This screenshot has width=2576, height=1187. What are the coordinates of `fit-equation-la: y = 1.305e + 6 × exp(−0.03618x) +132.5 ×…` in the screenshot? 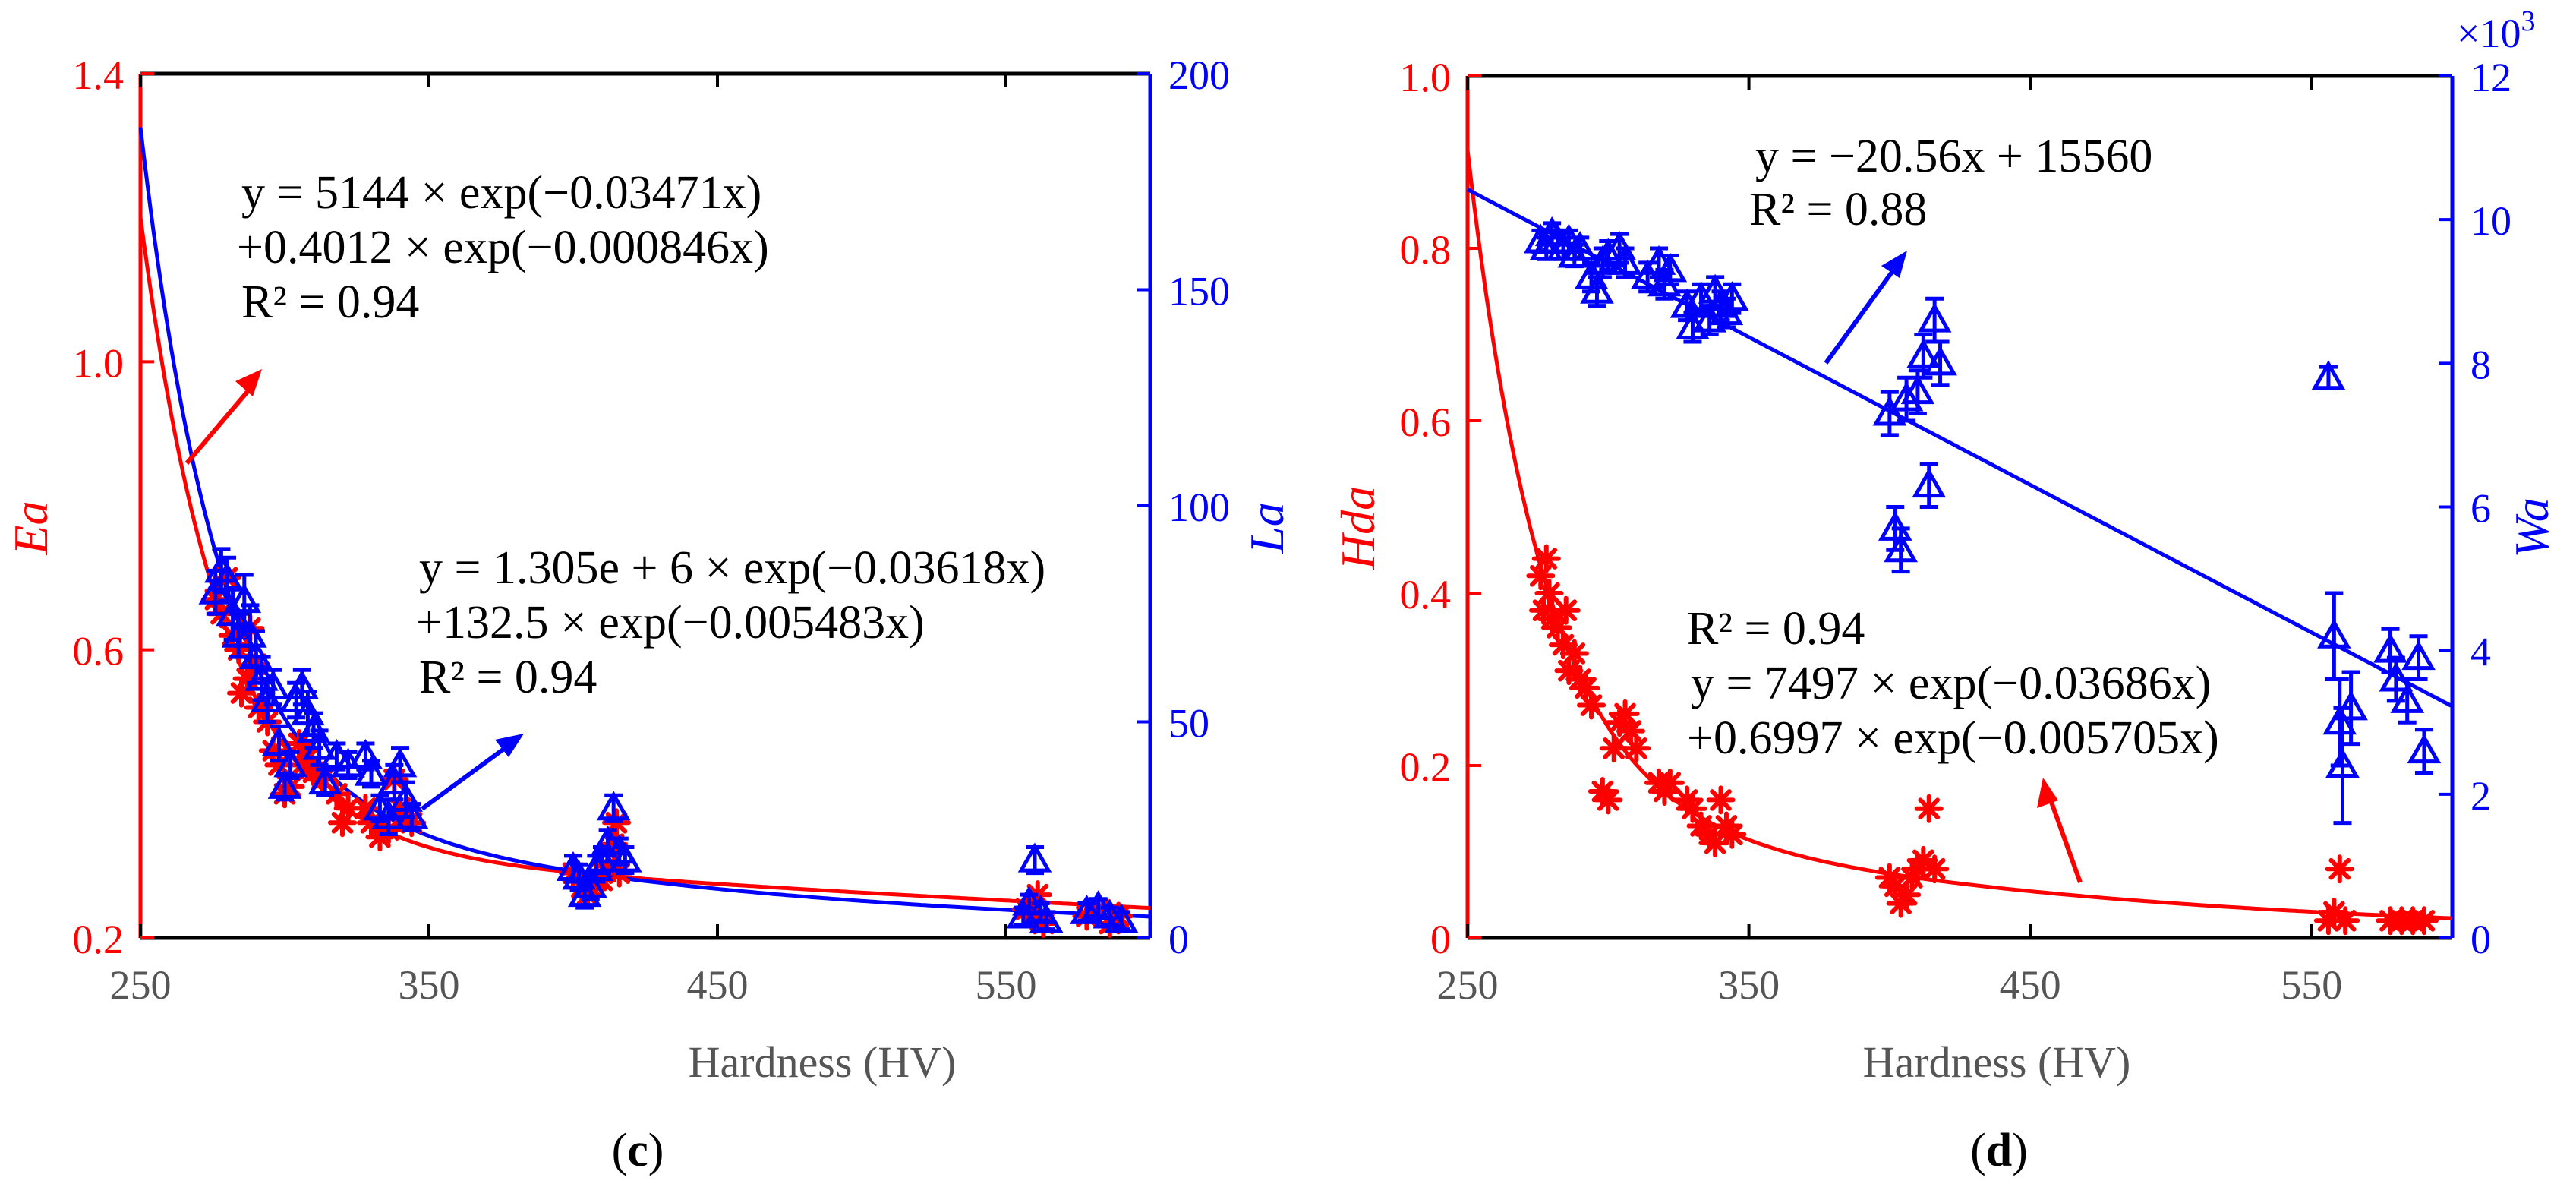 It's located at (730, 622).